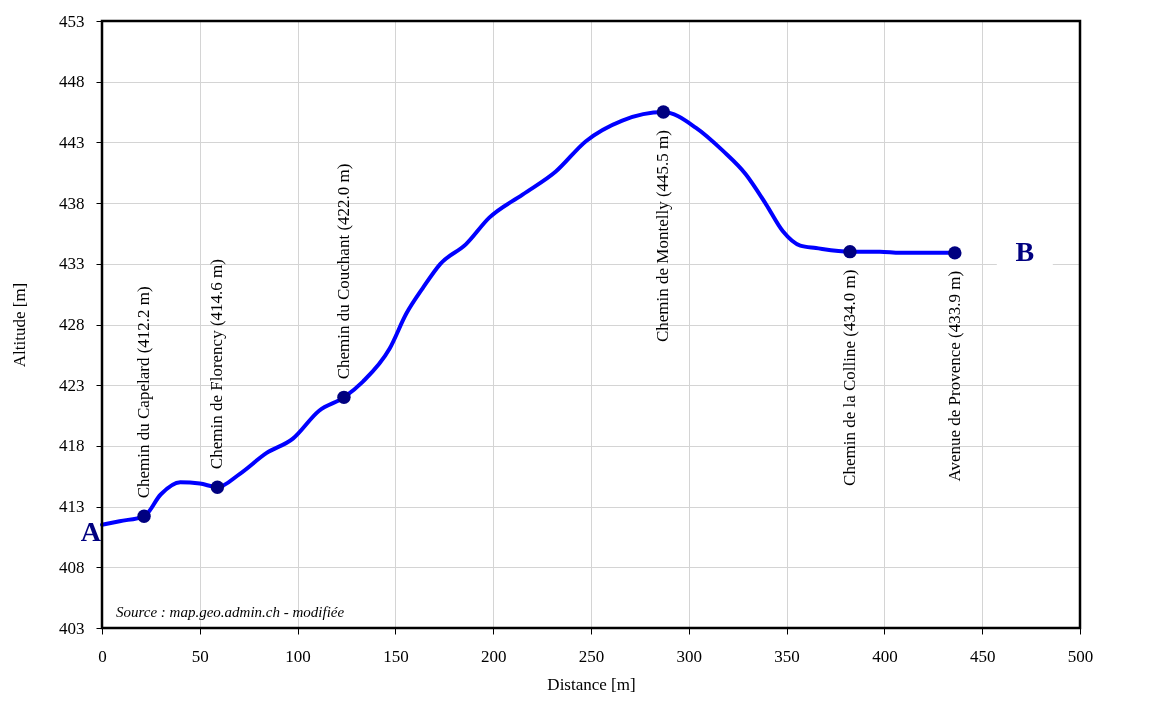 This screenshot has height=728, width=1161. I want to click on y-tick-label: 428, so click(72, 324).